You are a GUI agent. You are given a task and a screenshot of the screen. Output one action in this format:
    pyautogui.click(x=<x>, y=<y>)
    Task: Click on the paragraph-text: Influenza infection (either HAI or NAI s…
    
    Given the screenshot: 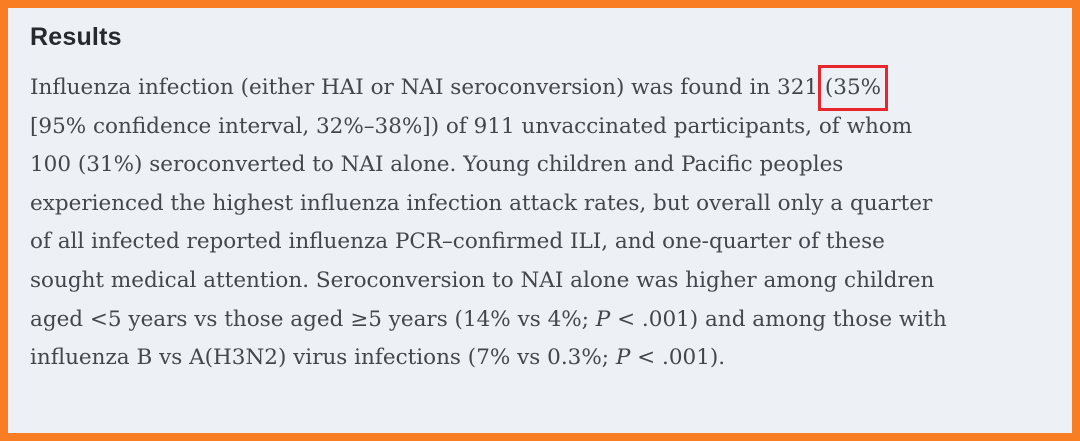 What is the action you would take?
    pyautogui.click(x=427, y=87)
    